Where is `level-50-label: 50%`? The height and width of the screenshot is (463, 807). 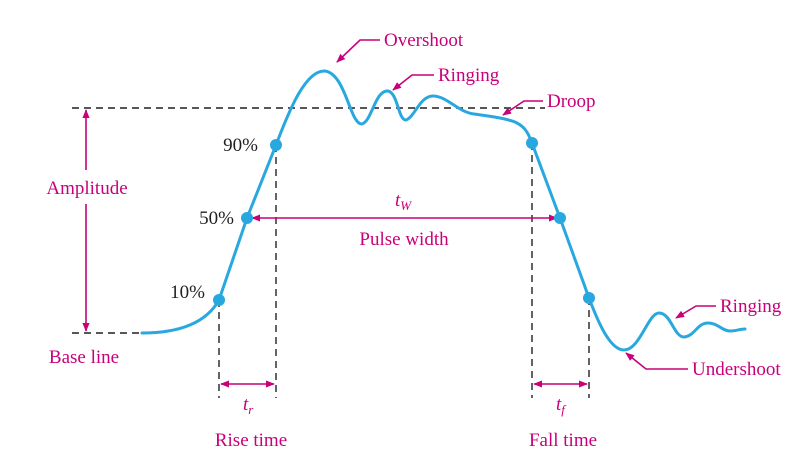 level-50-label: 50% is located at coordinates (216, 218).